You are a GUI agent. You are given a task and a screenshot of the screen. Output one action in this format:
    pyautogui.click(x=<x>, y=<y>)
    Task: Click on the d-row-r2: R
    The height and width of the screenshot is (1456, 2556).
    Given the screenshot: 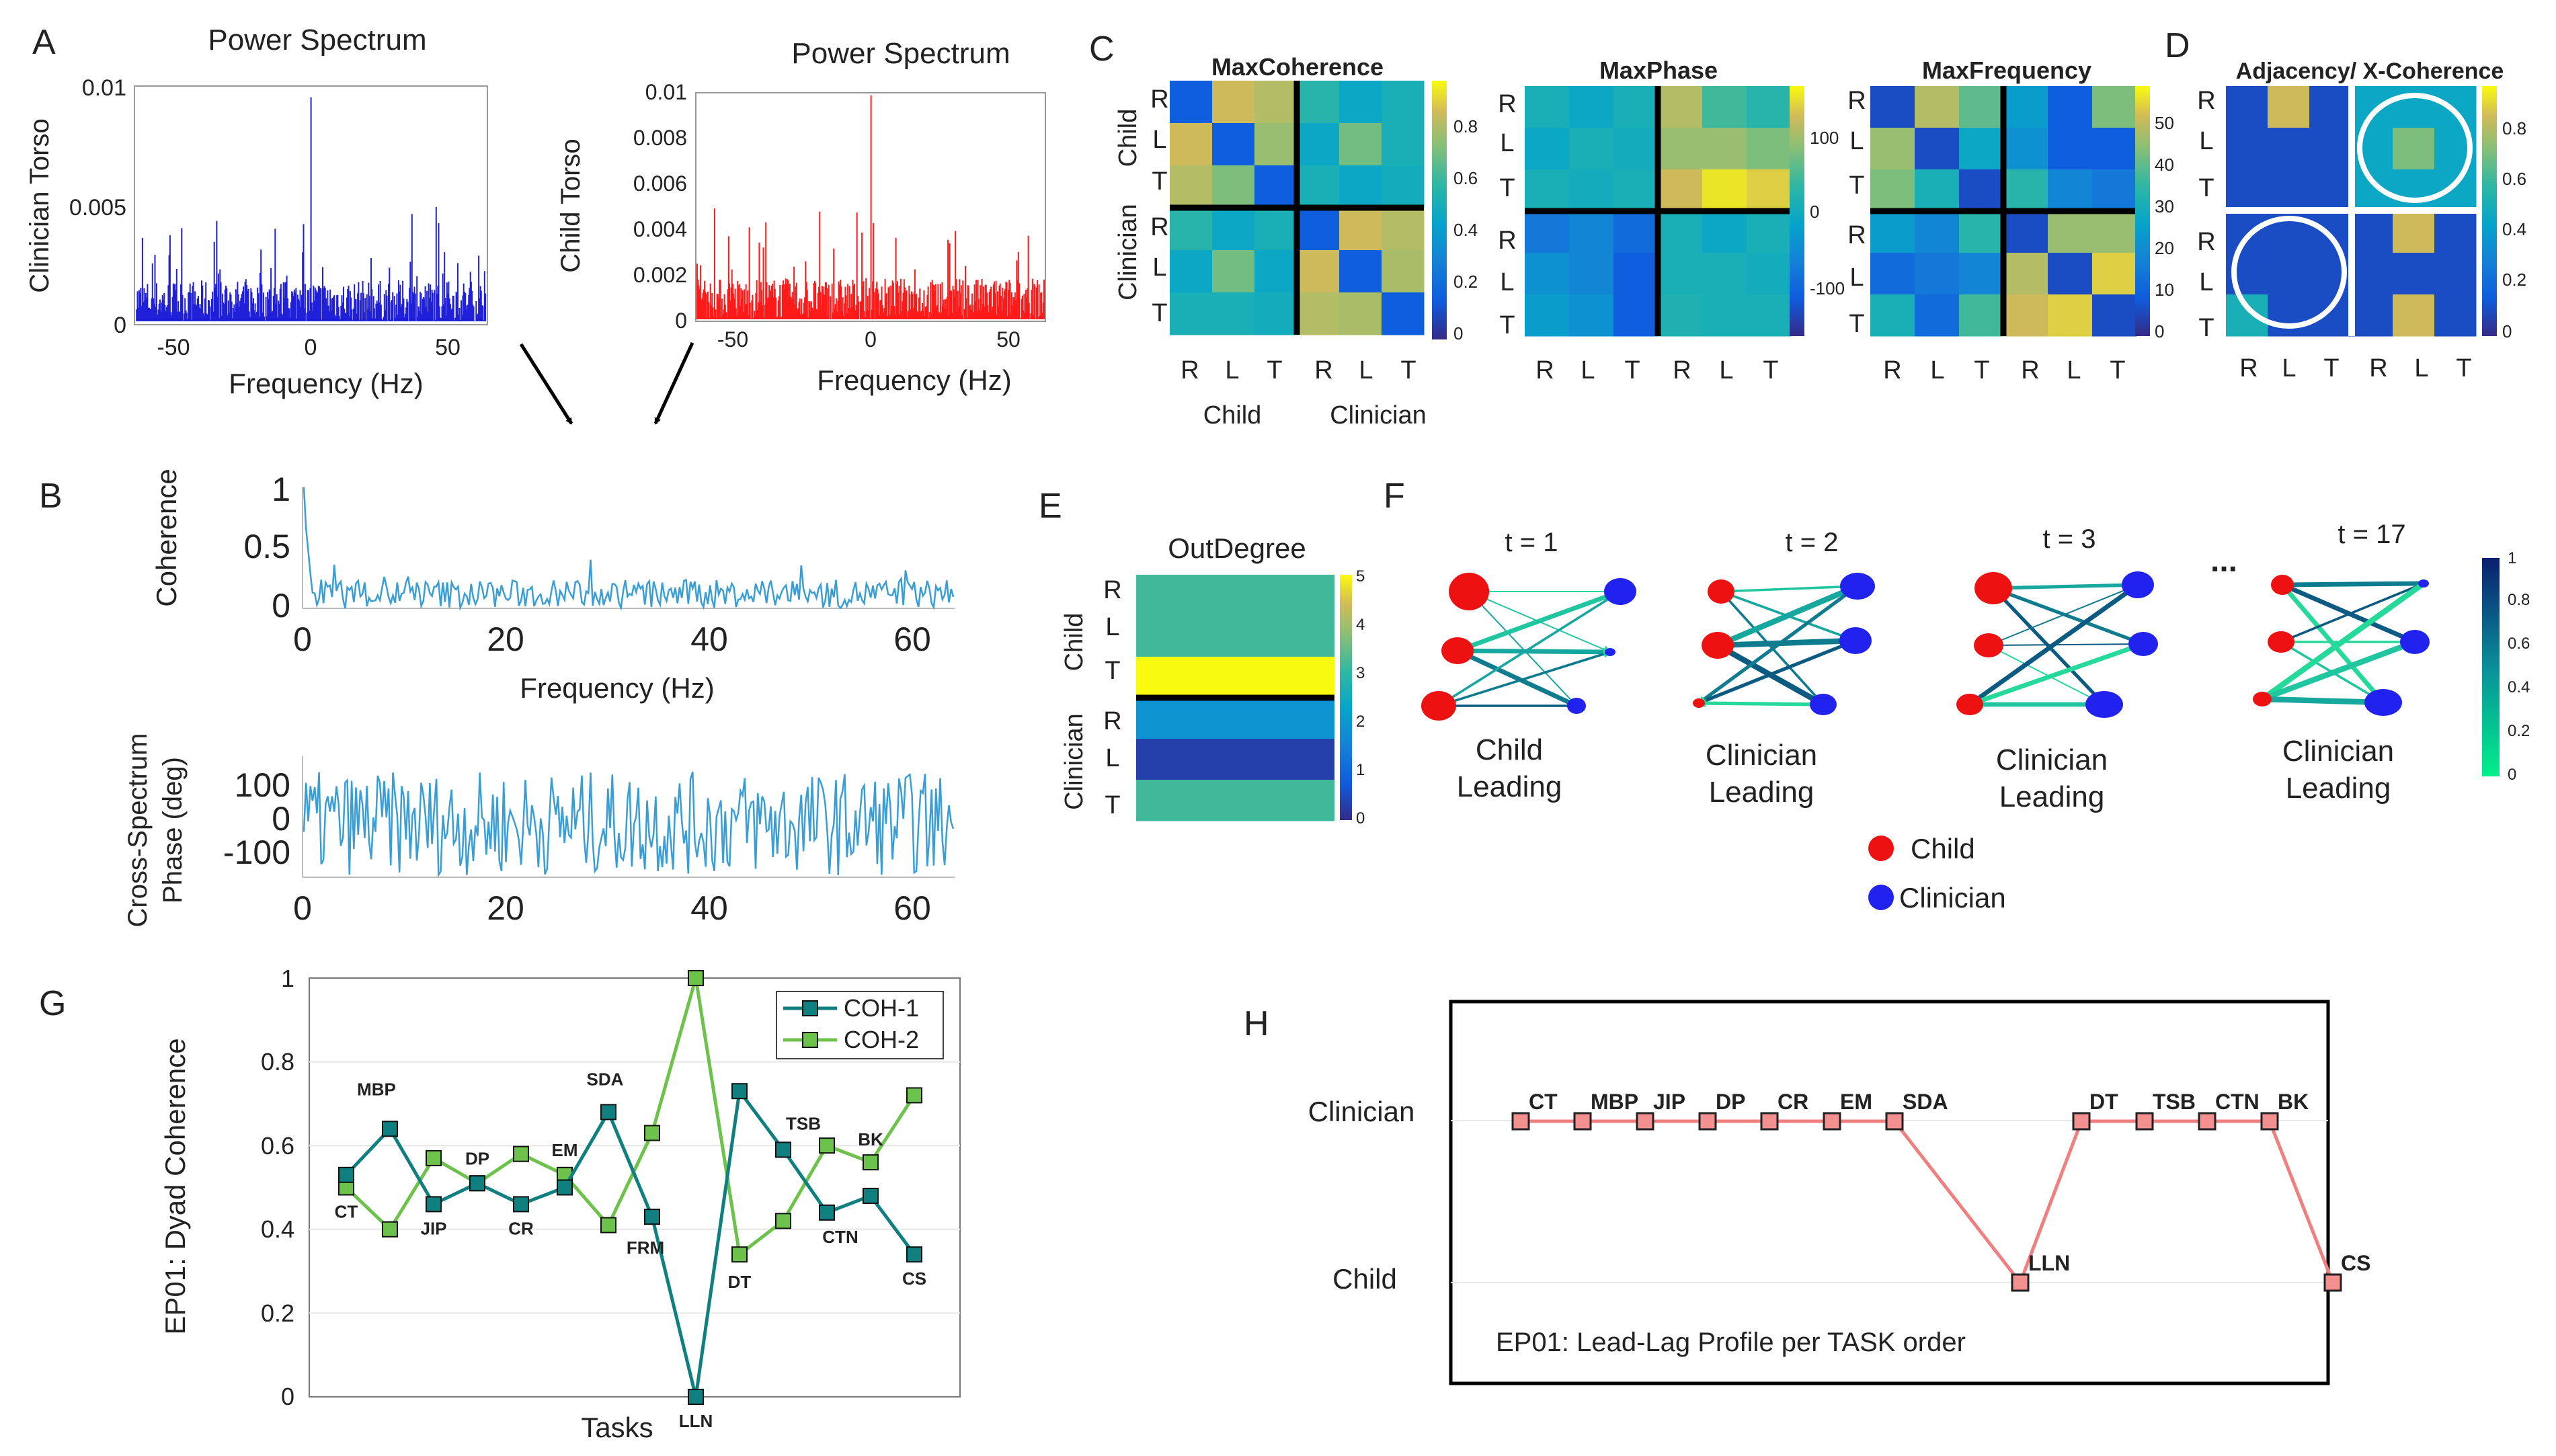 What is the action you would take?
    pyautogui.click(x=2206, y=242)
    